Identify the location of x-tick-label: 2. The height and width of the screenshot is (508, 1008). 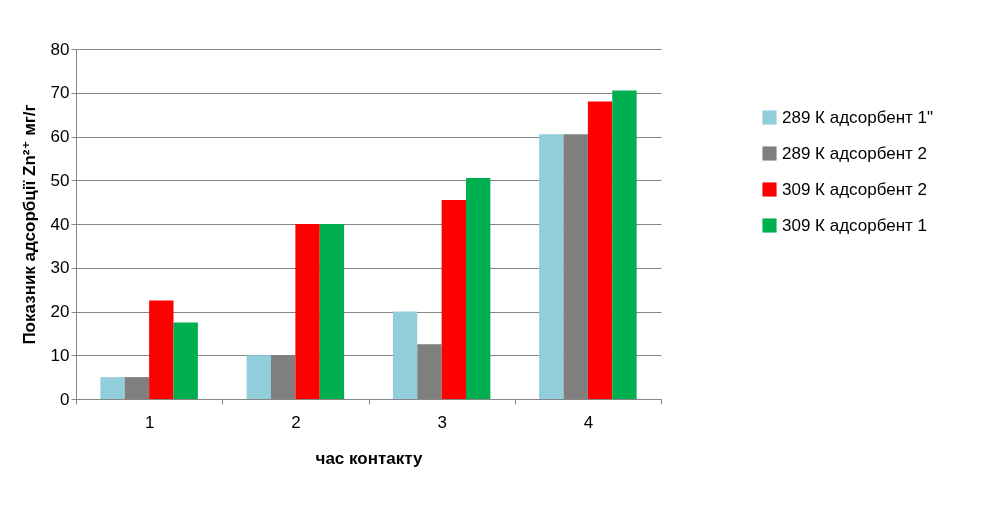
(296, 422).